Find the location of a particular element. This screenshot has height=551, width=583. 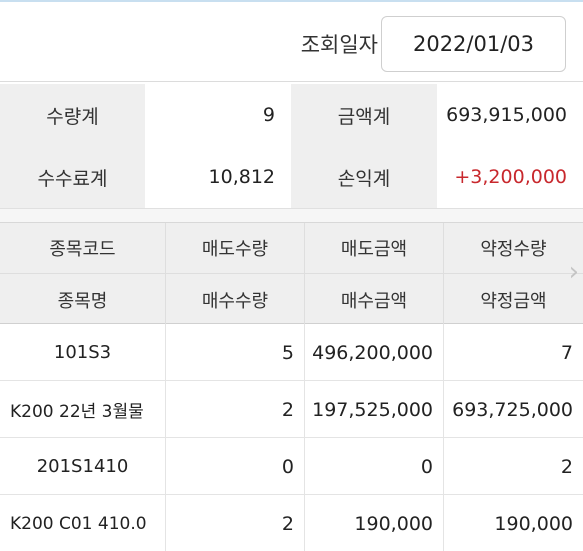

table-row: K200 C01 410.0 2 190,000 190,000 is located at coordinates (291, 523).